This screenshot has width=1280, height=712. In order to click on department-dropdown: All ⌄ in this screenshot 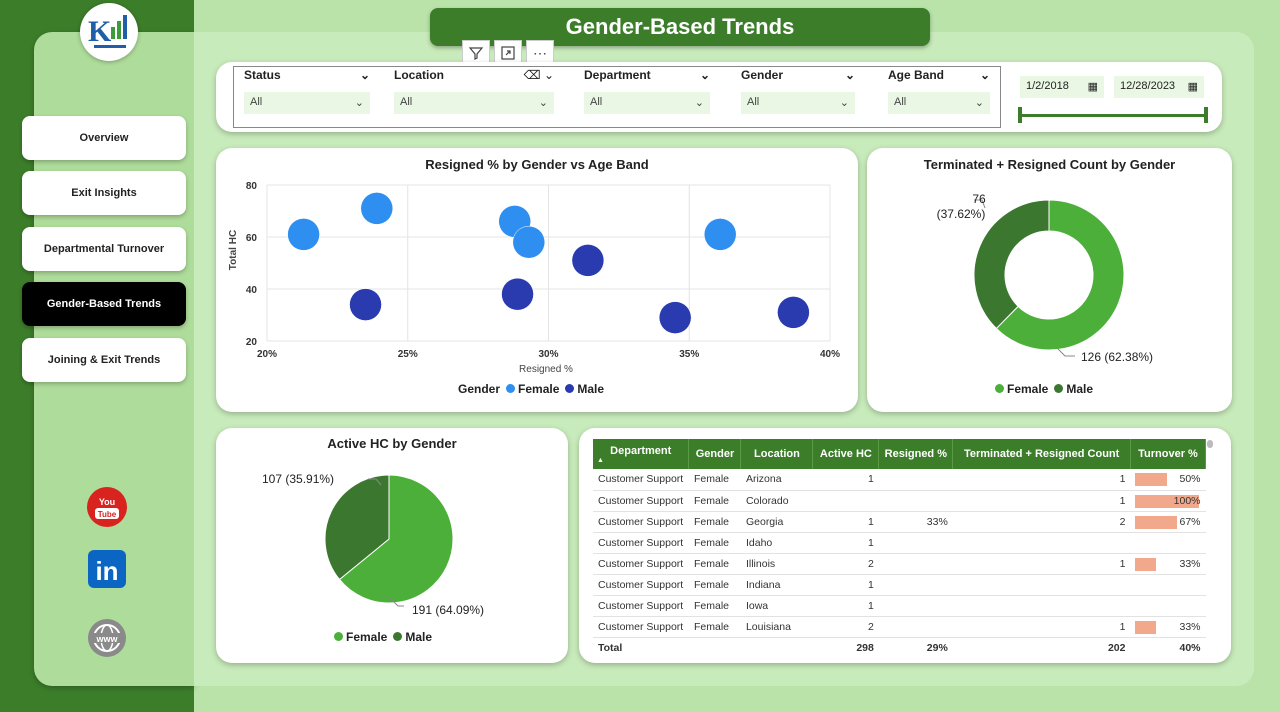, I will do `click(647, 103)`.